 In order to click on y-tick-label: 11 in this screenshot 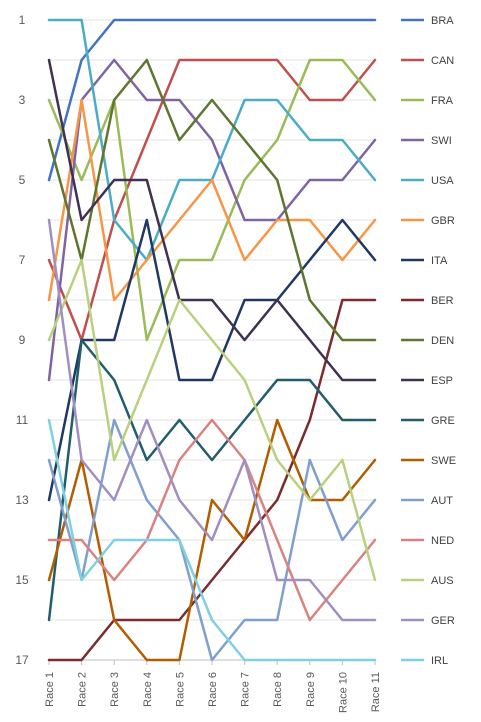, I will do `click(22, 420)`.